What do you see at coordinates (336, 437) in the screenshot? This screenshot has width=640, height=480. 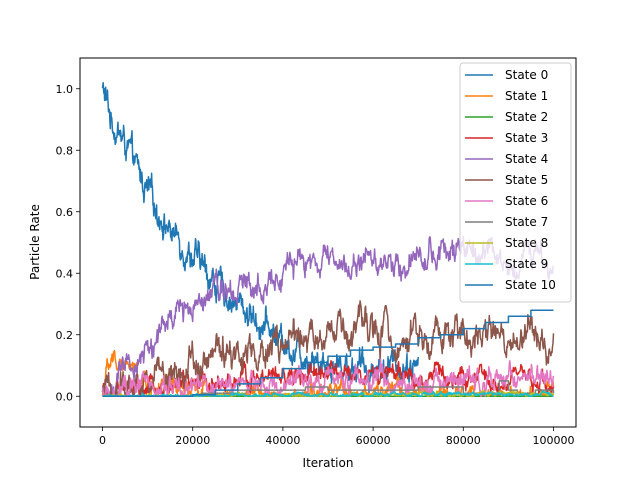 I see `x-axis-ticks: 0 20000 40000 60000 80000 100000` at bounding box center [336, 437].